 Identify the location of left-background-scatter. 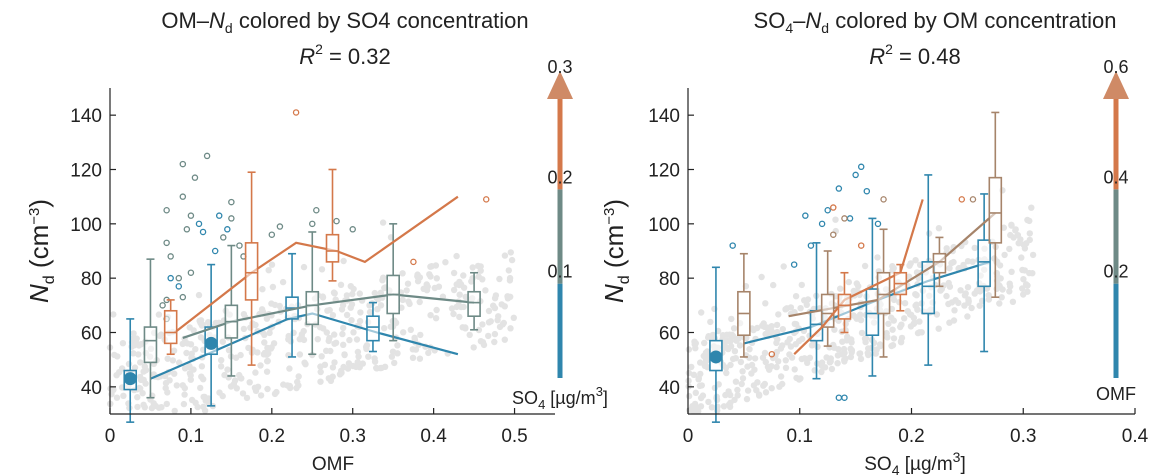
(311, 317).